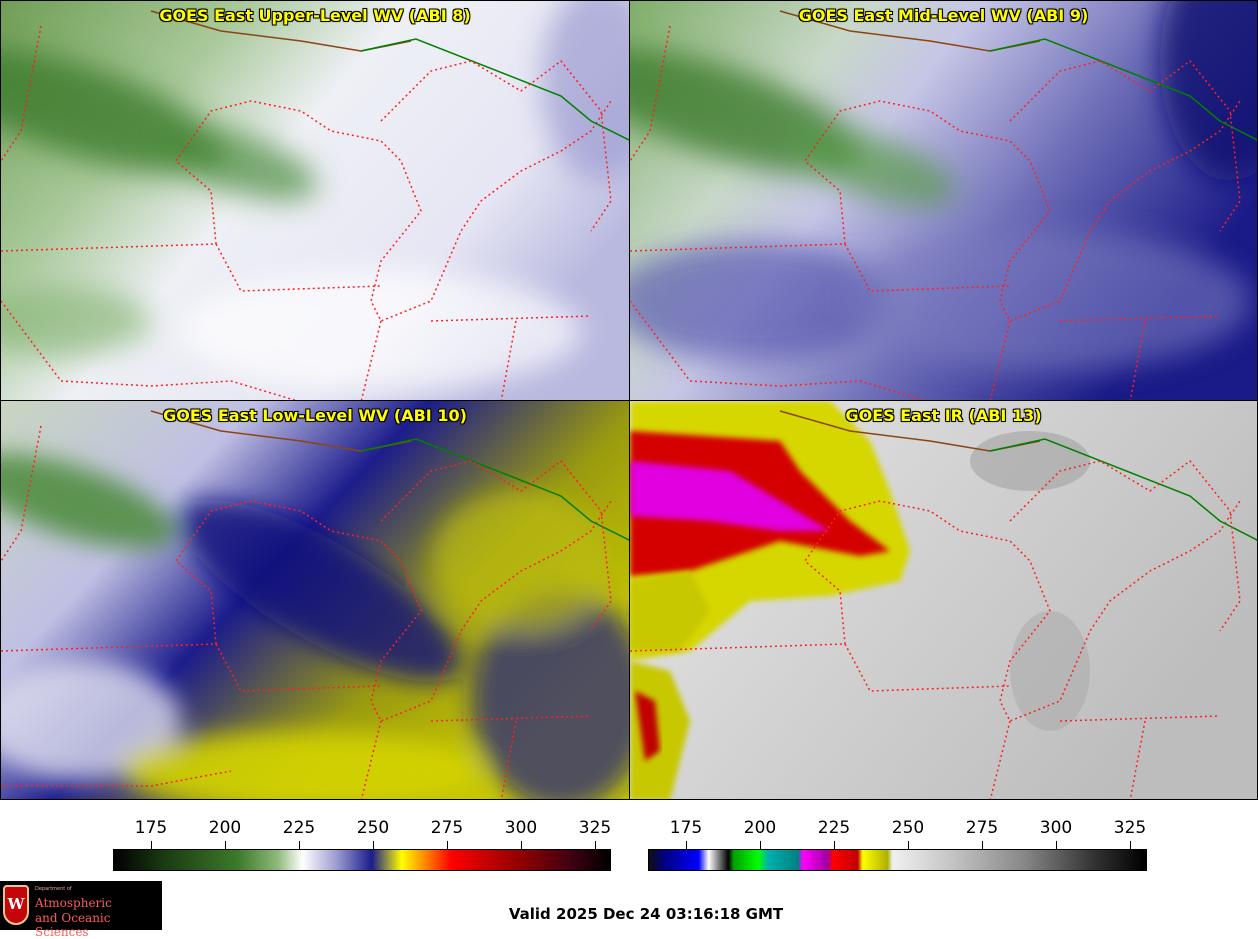  What do you see at coordinates (595, 828) in the screenshot?
I see `wv-colorbar-tick: 325` at bounding box center [595, 828].